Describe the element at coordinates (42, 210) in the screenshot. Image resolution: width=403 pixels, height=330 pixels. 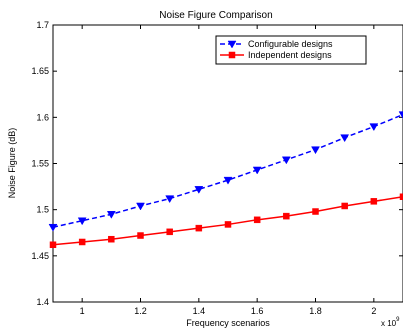
I see `y-tick-label: 1.5` at that location.